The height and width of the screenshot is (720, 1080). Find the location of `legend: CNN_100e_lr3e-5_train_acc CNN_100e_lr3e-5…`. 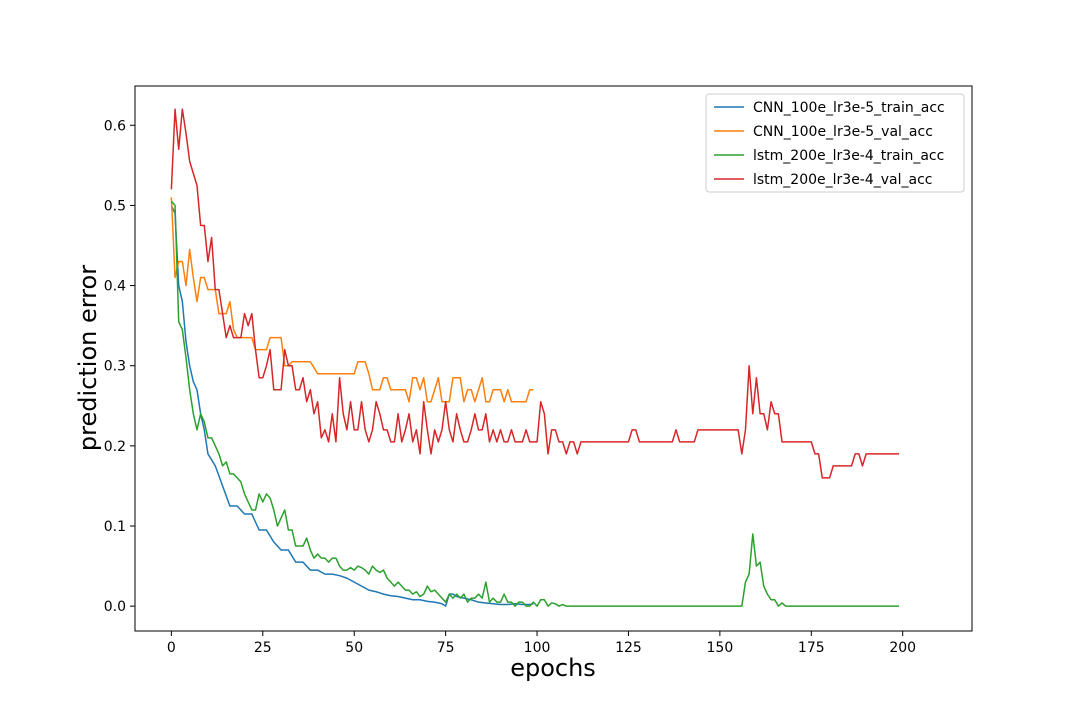

legend: CNN_100e_lr3e-5_train_acc CNN_100e_lr3e-5… is located at coordinates (835, 143).